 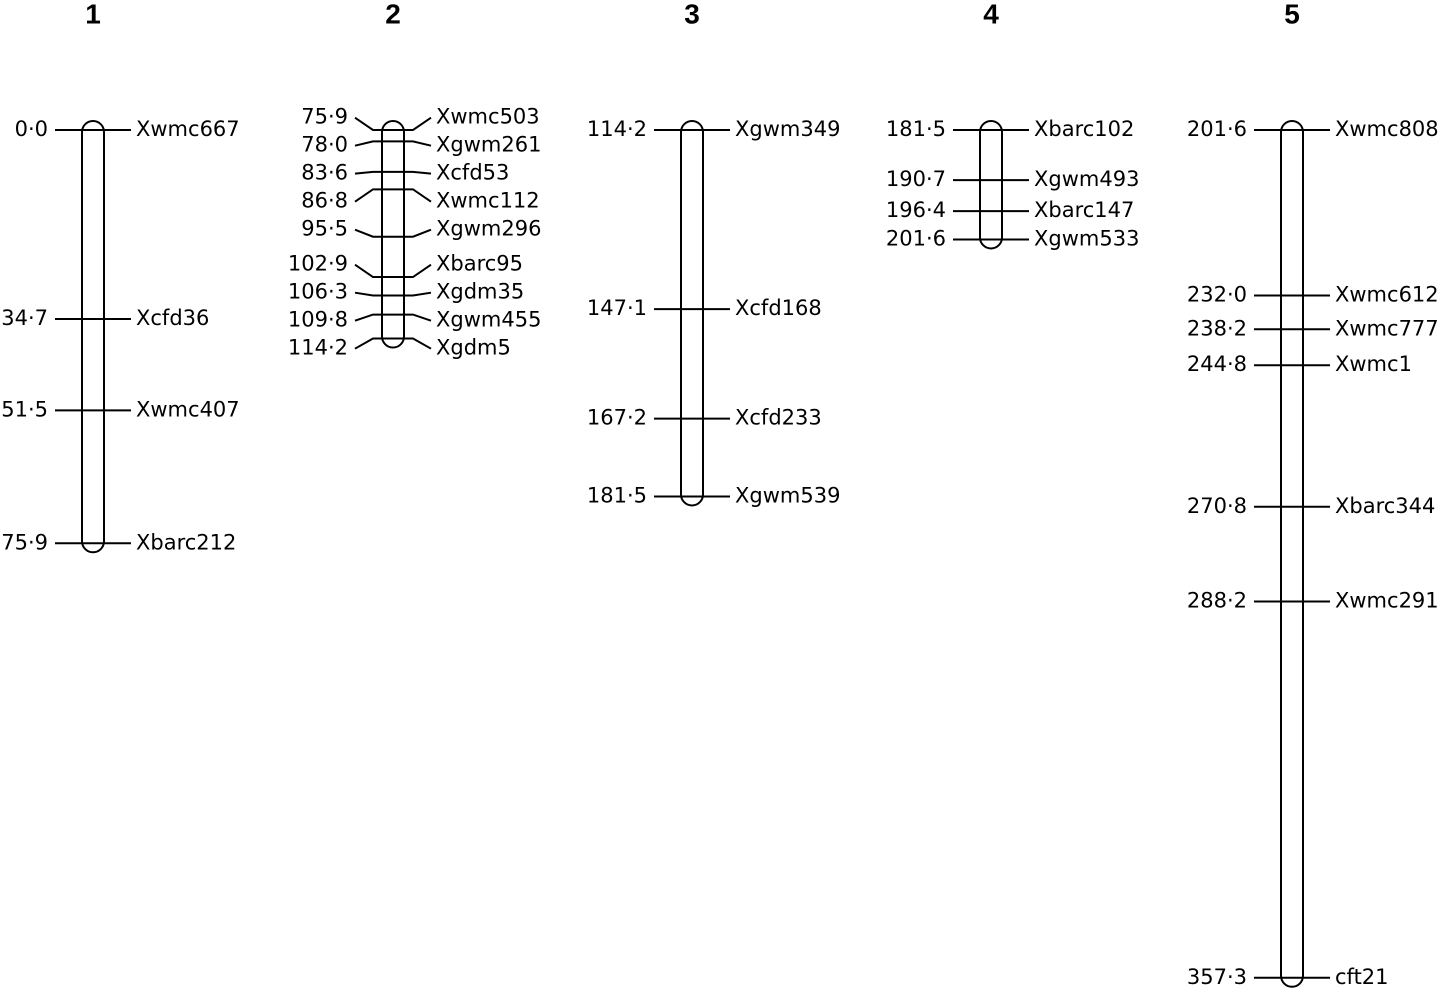 I want to click on marker-name: Xgwm539, so click(x=787, y=495).